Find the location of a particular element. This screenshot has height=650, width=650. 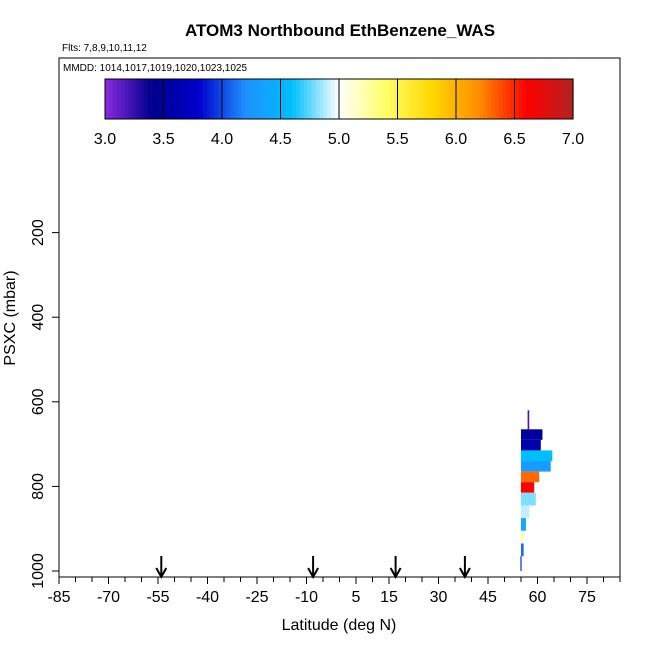

x-tick-label: -70 is located at coordinates (108, 597).